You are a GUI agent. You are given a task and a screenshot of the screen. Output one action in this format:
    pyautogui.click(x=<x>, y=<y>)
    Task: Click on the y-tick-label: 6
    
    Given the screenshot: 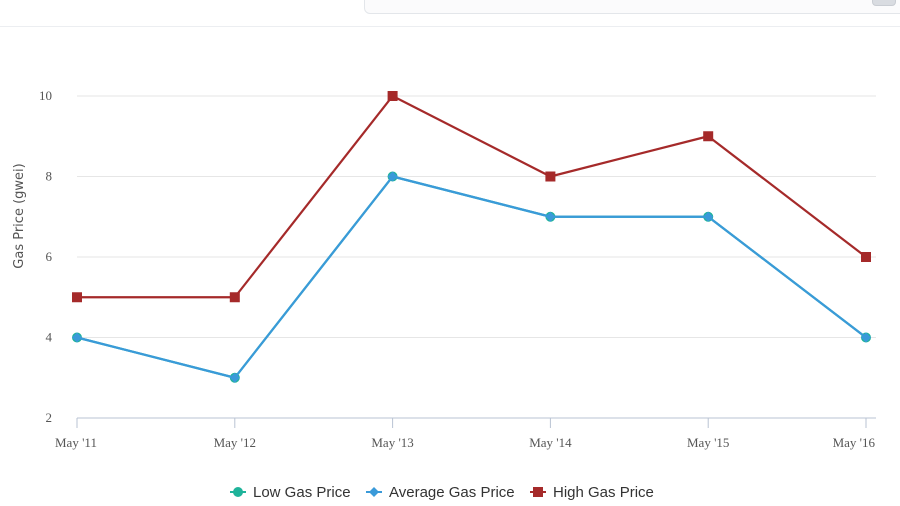 What is the action you would take?
    pyautogui.click(x=49, y=256)
    